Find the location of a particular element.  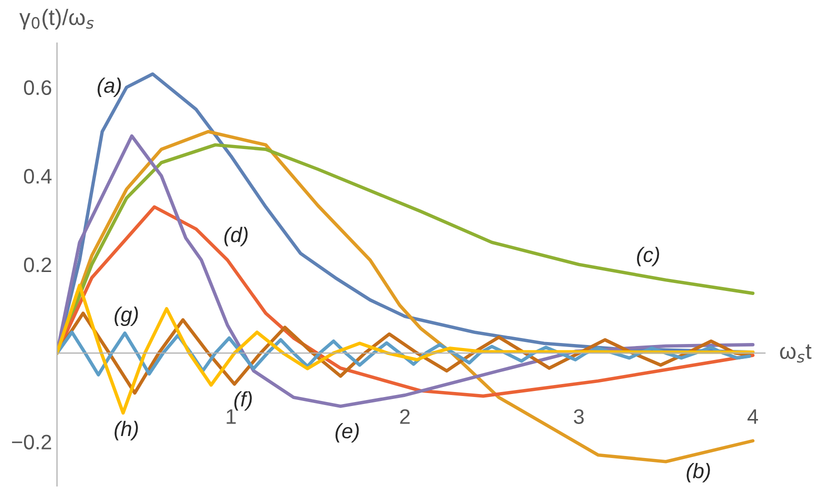

series-label: (g) is located at coordinates (126, 316).